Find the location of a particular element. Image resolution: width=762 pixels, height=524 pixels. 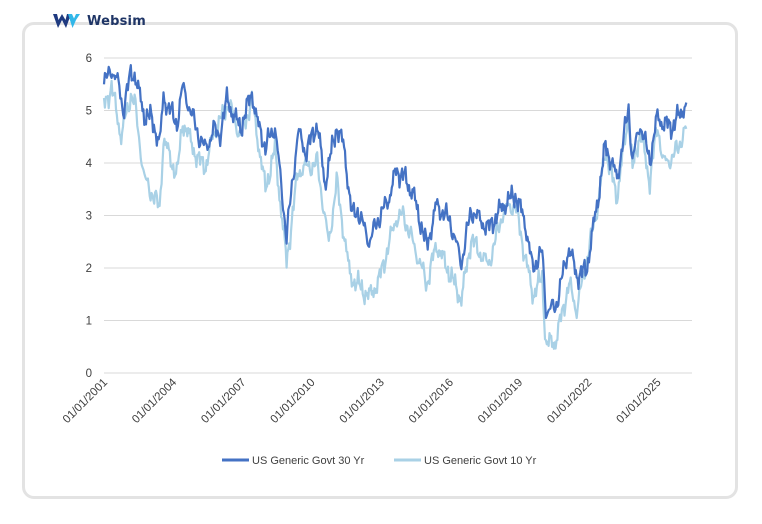

x-tick-label: 01/01/2007 is located at coordinates (223, 401).